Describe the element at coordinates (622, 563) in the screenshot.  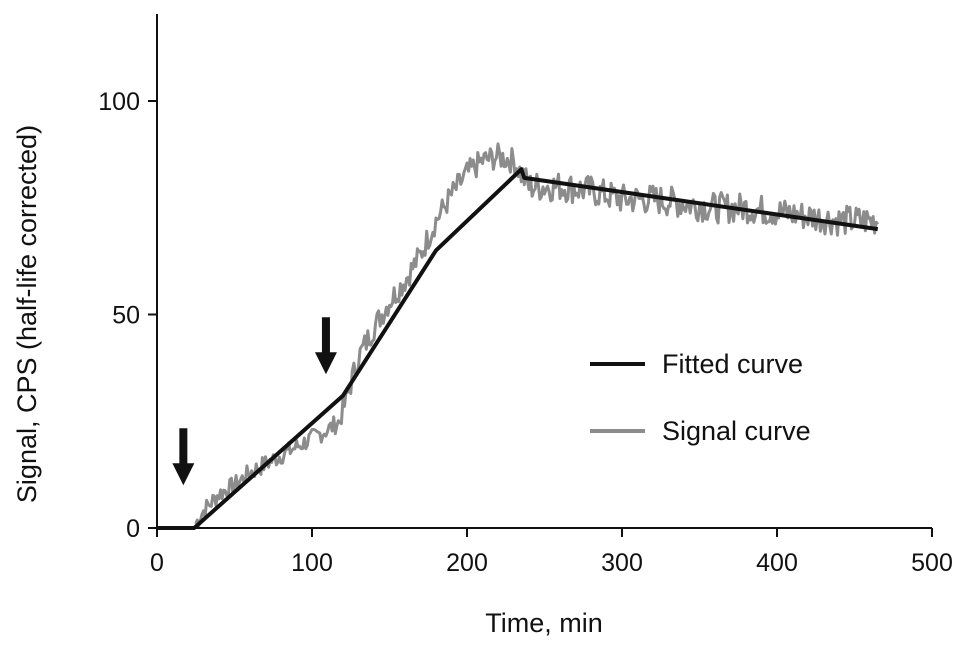
I see `x-tick-label: 300` at that location.